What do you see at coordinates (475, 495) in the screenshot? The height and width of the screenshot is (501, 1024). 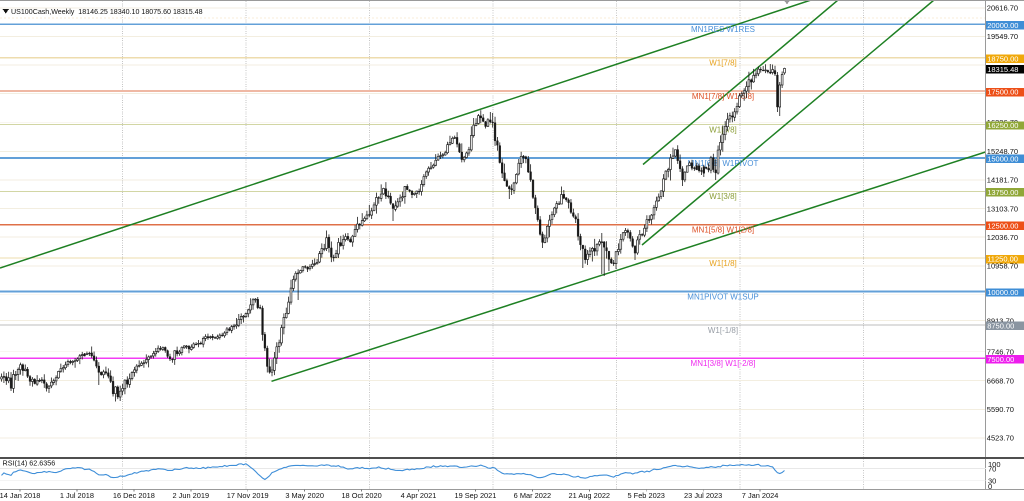 I see `svg-text: 19 Sep 2021` at bounding box center [475, 495].